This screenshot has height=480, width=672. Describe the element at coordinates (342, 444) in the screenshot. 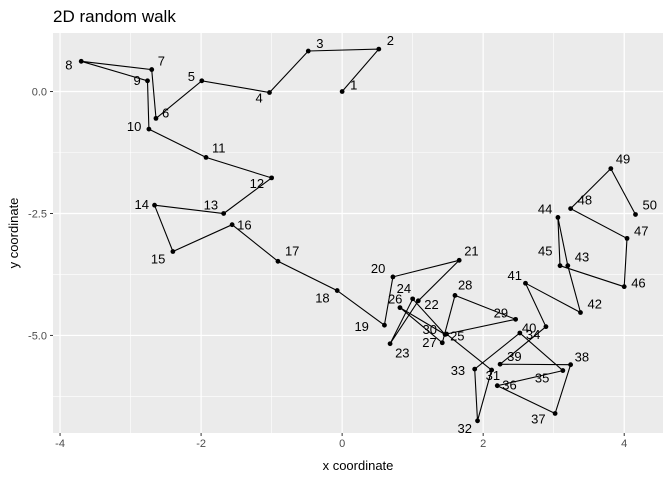

I see `x-tick-label: 0` at that location.